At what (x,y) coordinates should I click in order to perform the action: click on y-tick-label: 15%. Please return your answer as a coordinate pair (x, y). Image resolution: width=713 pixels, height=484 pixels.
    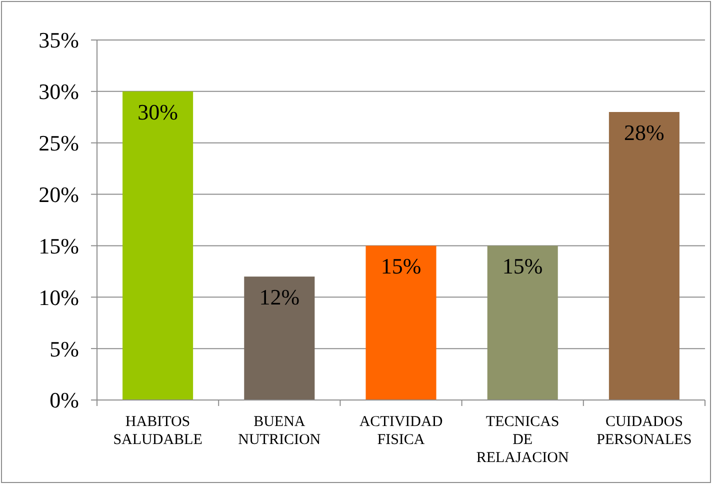
    Looking at the image, I should click on (58, 245).